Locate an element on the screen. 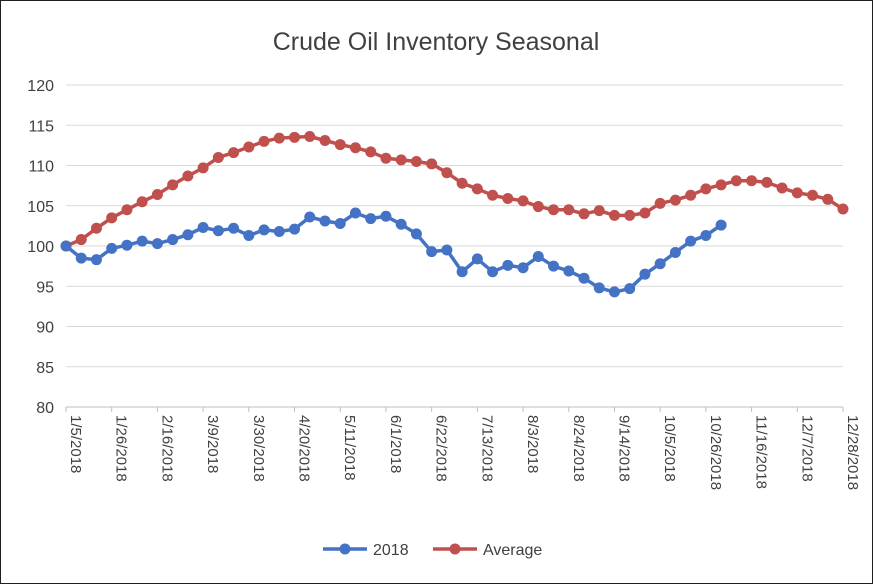  y-axis: 80 85 90 95 100 105 110 115 120 is located at coordinates (40, 247).